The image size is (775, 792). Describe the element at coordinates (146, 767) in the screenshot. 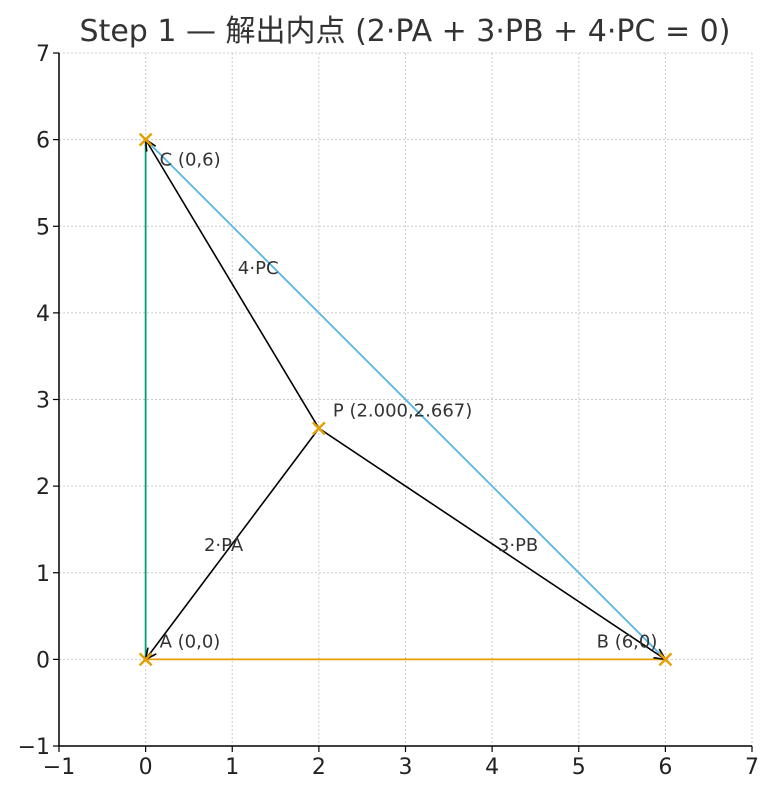

I see `x-tick-label: 0` at that location.